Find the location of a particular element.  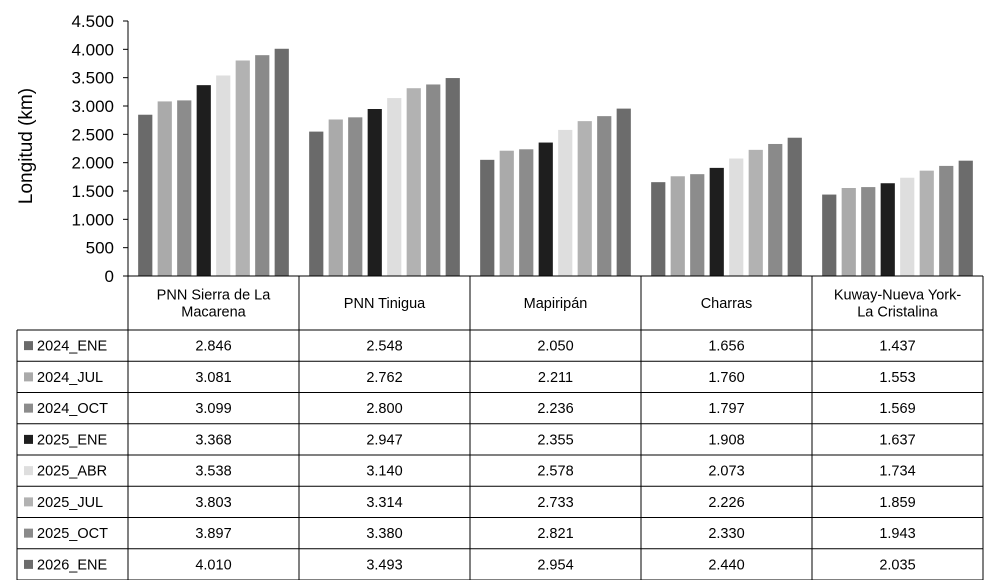

table-cell-value: 2.035 is located at coordinates (897, 565).